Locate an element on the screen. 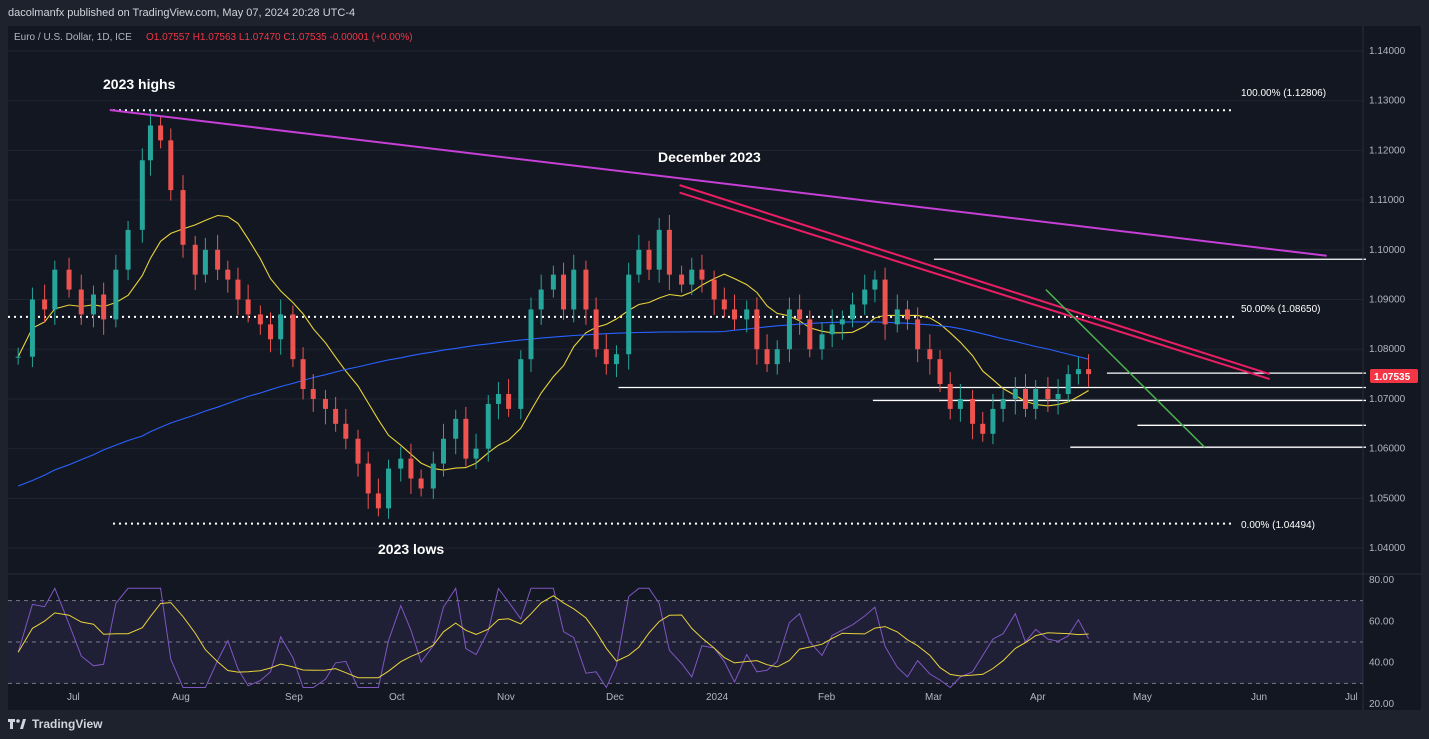  time-tick-label: Jul is located at coordinates (1351, 697).